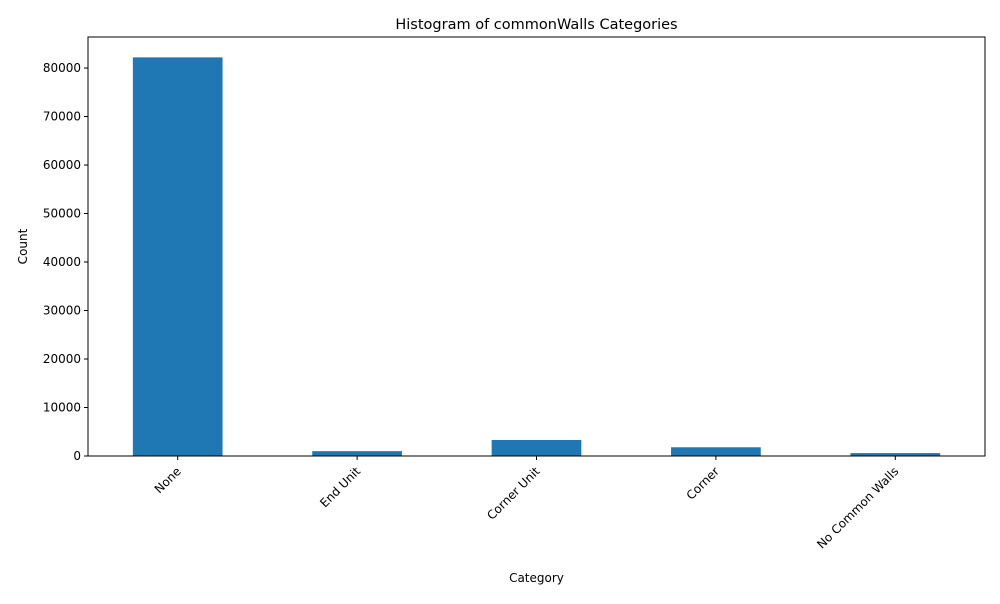 This screenshot has height=604, width=1000. I want to click on x-axis-label: Category, so click(536, 578).